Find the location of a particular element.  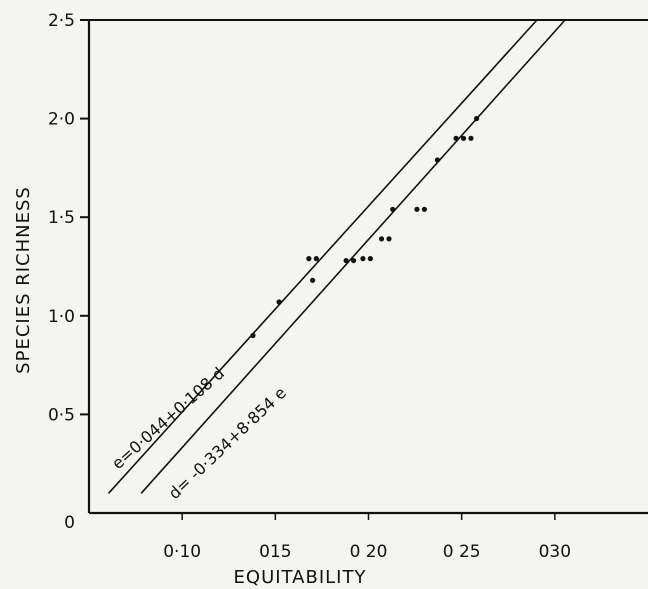

y-tick-label: 0·5 is located at coordinates (61, 415).